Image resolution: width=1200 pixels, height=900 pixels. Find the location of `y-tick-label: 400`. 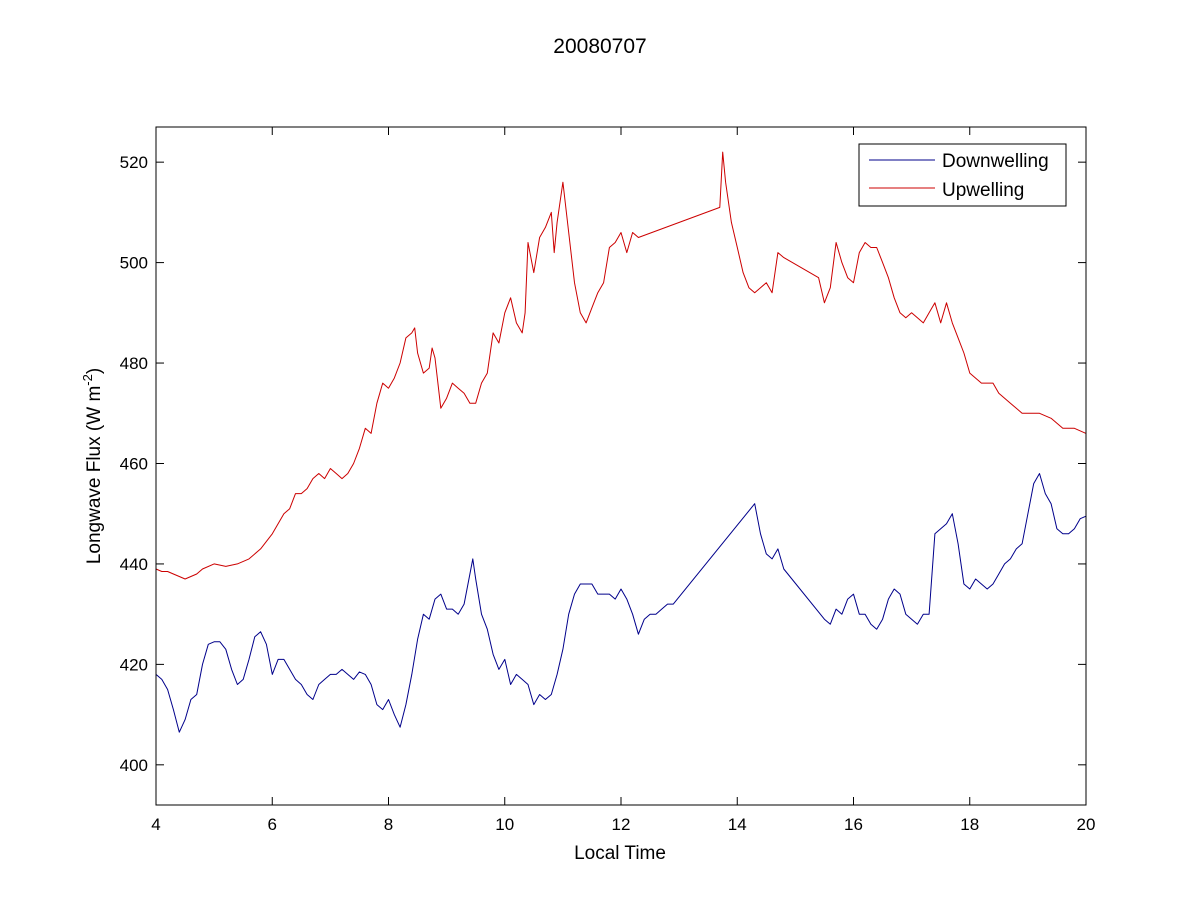

y-tick-label: 400 is located at coordinates (134, 765).